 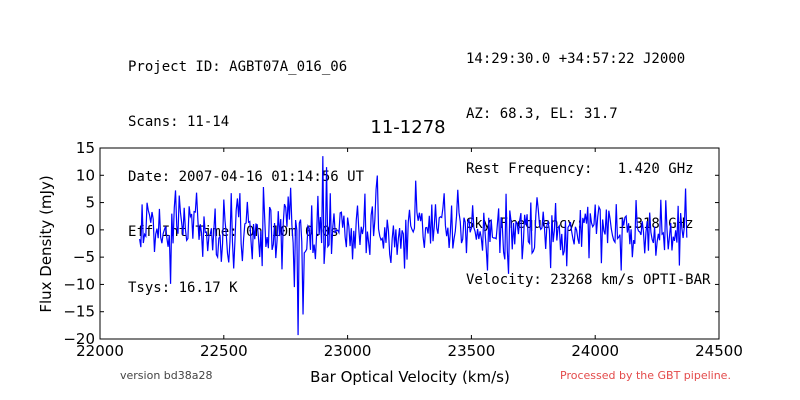 I want to click on coordinates-line: 14:29:30.0 +34:57:22 J2000, so click(x=576, y=58).